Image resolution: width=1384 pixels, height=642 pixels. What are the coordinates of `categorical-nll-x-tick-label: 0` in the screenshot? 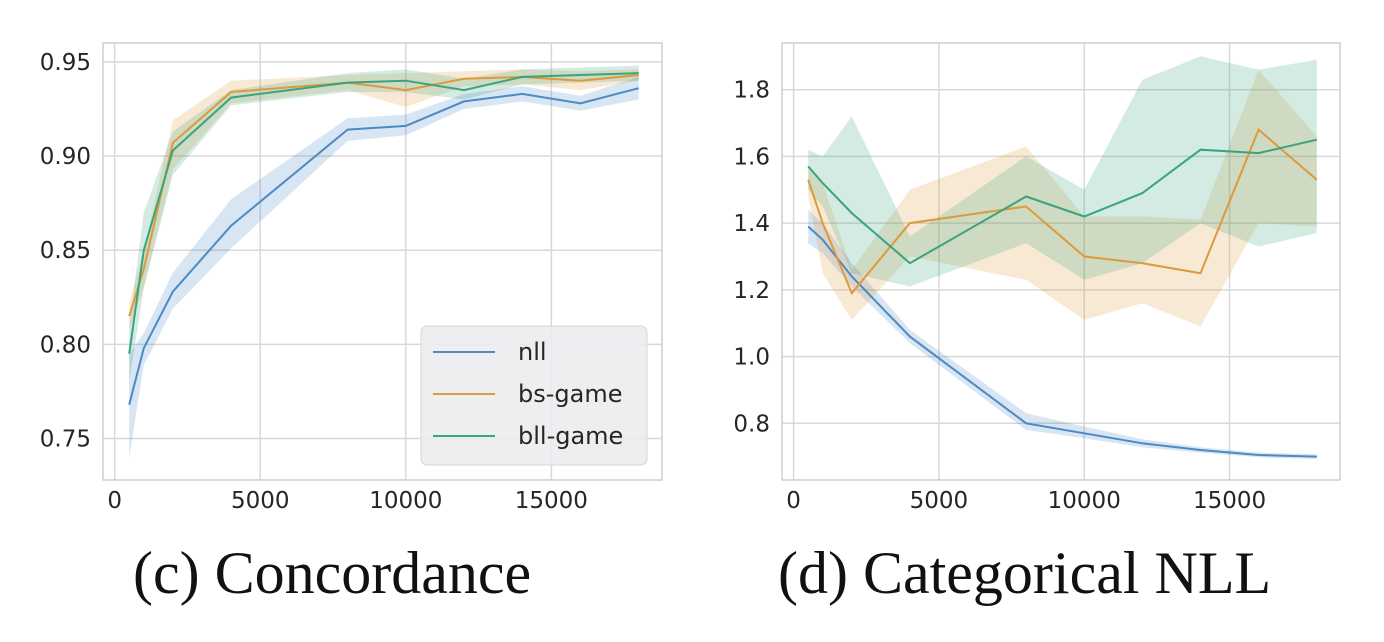 It's located at (793, 501).